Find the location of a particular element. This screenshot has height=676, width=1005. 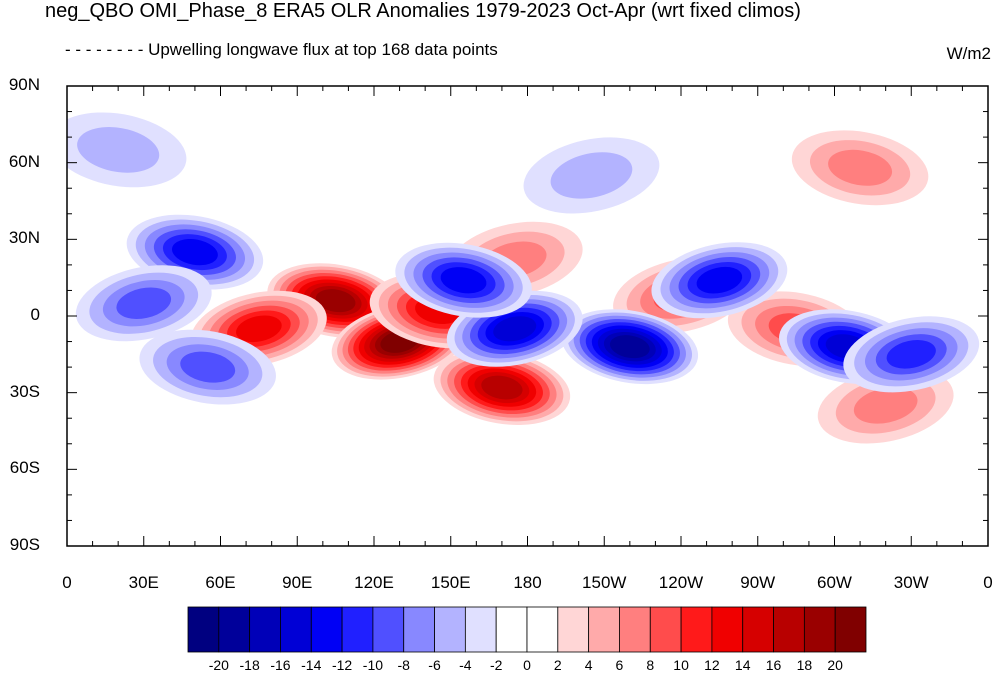

lon-label: 60E is located at coordinates (220, 582).